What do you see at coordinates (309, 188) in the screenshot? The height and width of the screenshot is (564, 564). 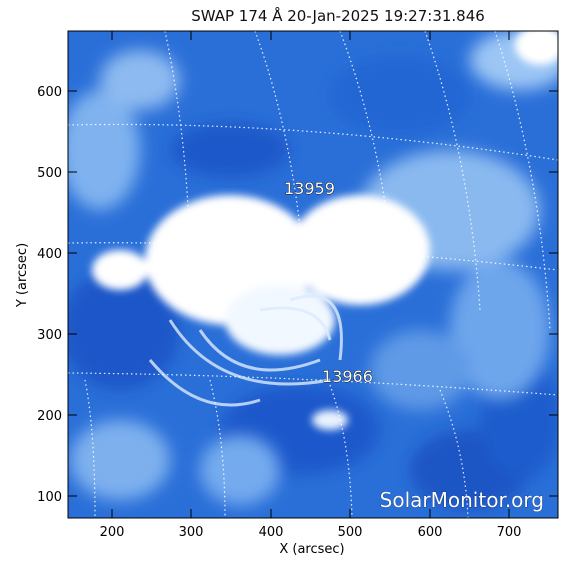 I see `region-label-13959: 13959` at bounding box center [309, 188].